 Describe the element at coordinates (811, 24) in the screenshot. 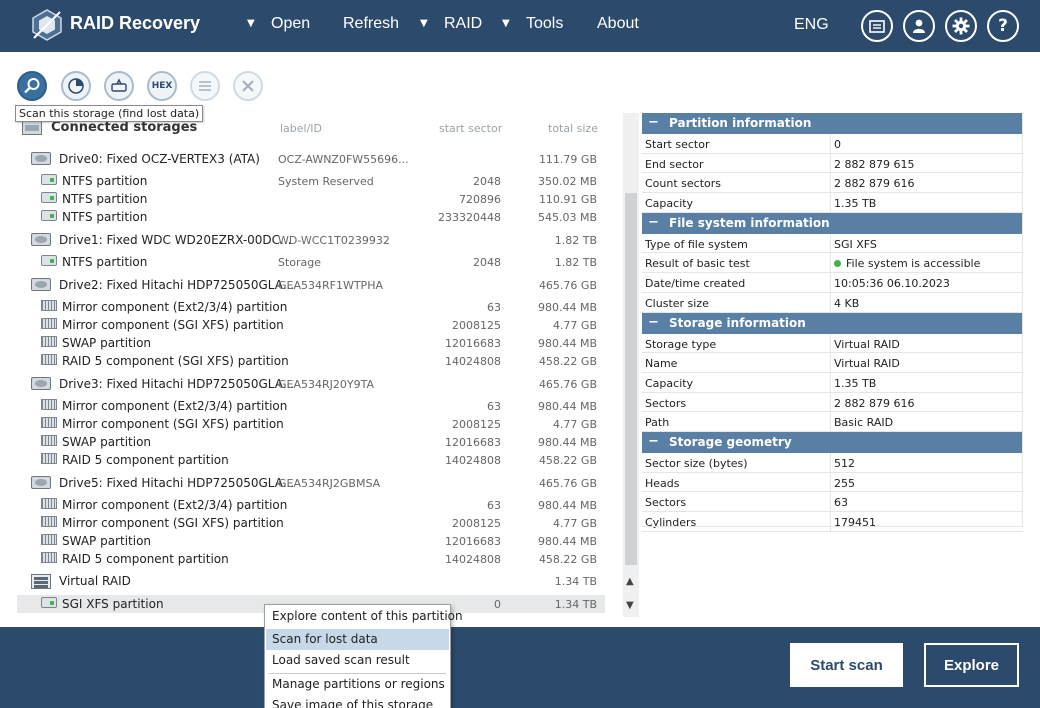

I see `language-selector: ENG` at that location.